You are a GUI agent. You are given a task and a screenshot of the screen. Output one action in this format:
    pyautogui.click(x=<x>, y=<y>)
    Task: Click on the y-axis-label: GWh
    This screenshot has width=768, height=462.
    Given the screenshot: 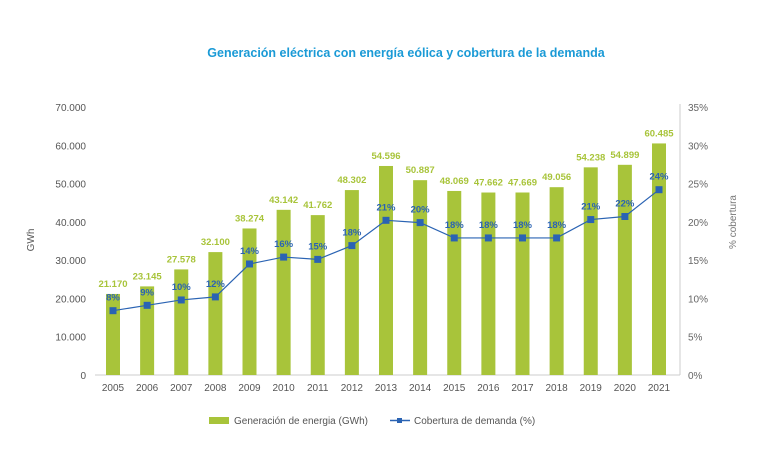 What is the action you would take?
    pyautogui.click(x=31, y=240)
    